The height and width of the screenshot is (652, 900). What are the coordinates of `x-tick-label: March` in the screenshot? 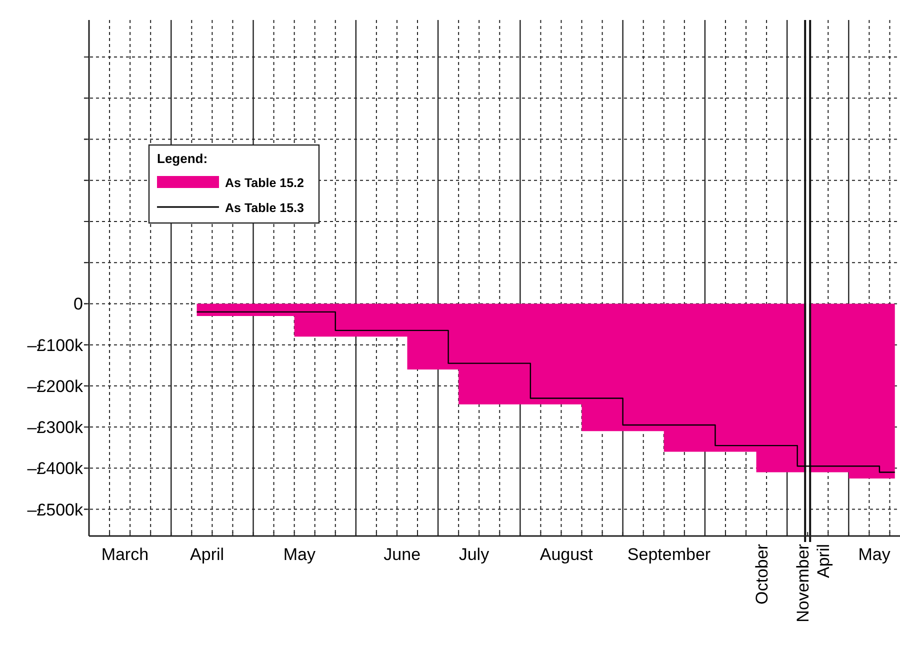 It's located at (125, 554).